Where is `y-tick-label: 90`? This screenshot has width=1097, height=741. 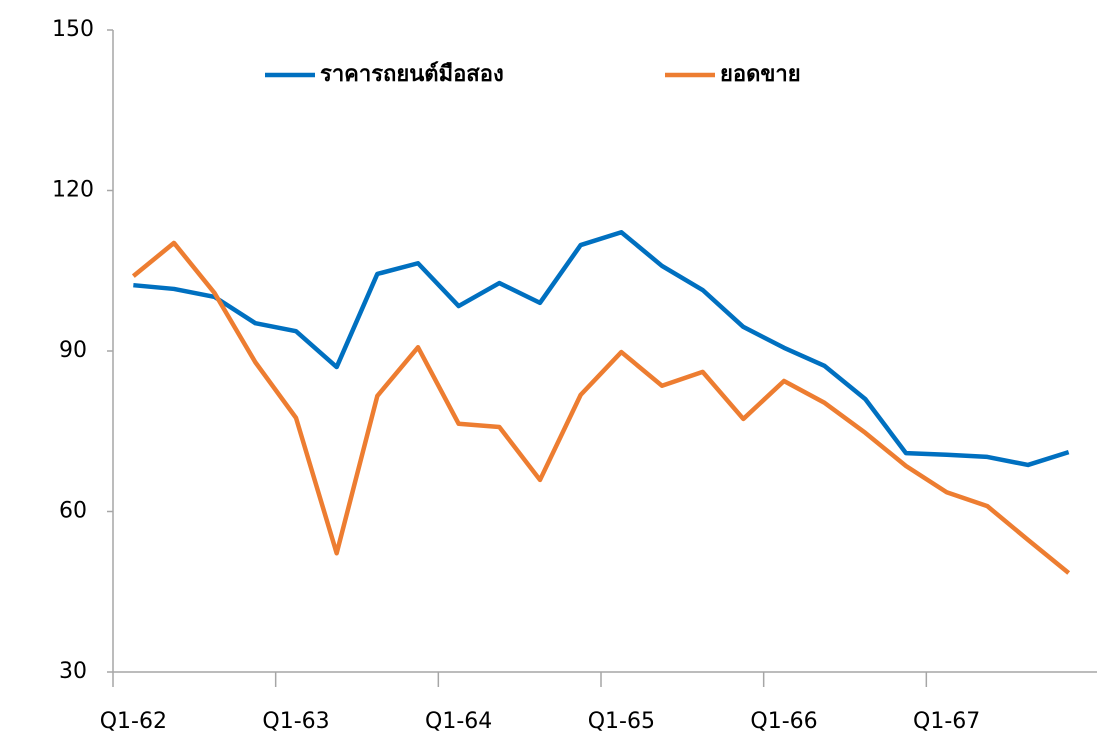
y-tick-label: 90 is located at coordinates (73, 350).